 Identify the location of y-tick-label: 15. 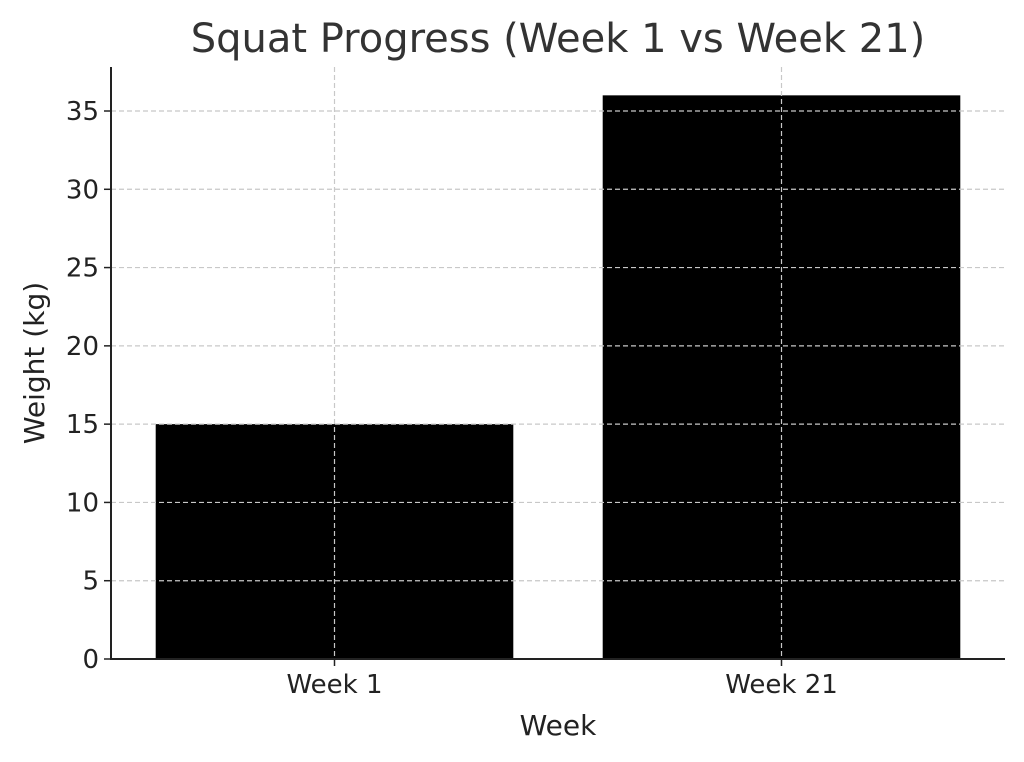
(82, 425).